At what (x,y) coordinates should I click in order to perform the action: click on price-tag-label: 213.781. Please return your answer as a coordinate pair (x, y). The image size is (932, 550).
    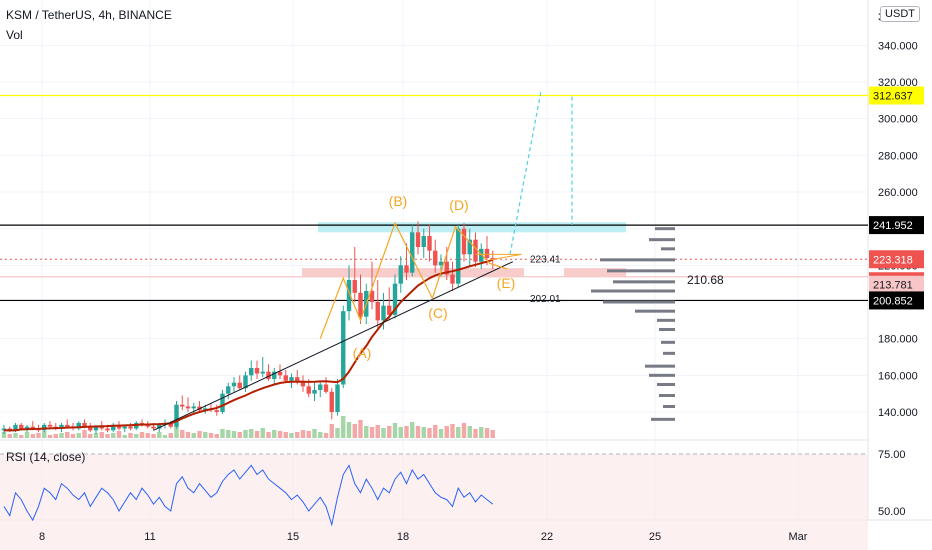
    Looking at the image, I should click on (893, 286).